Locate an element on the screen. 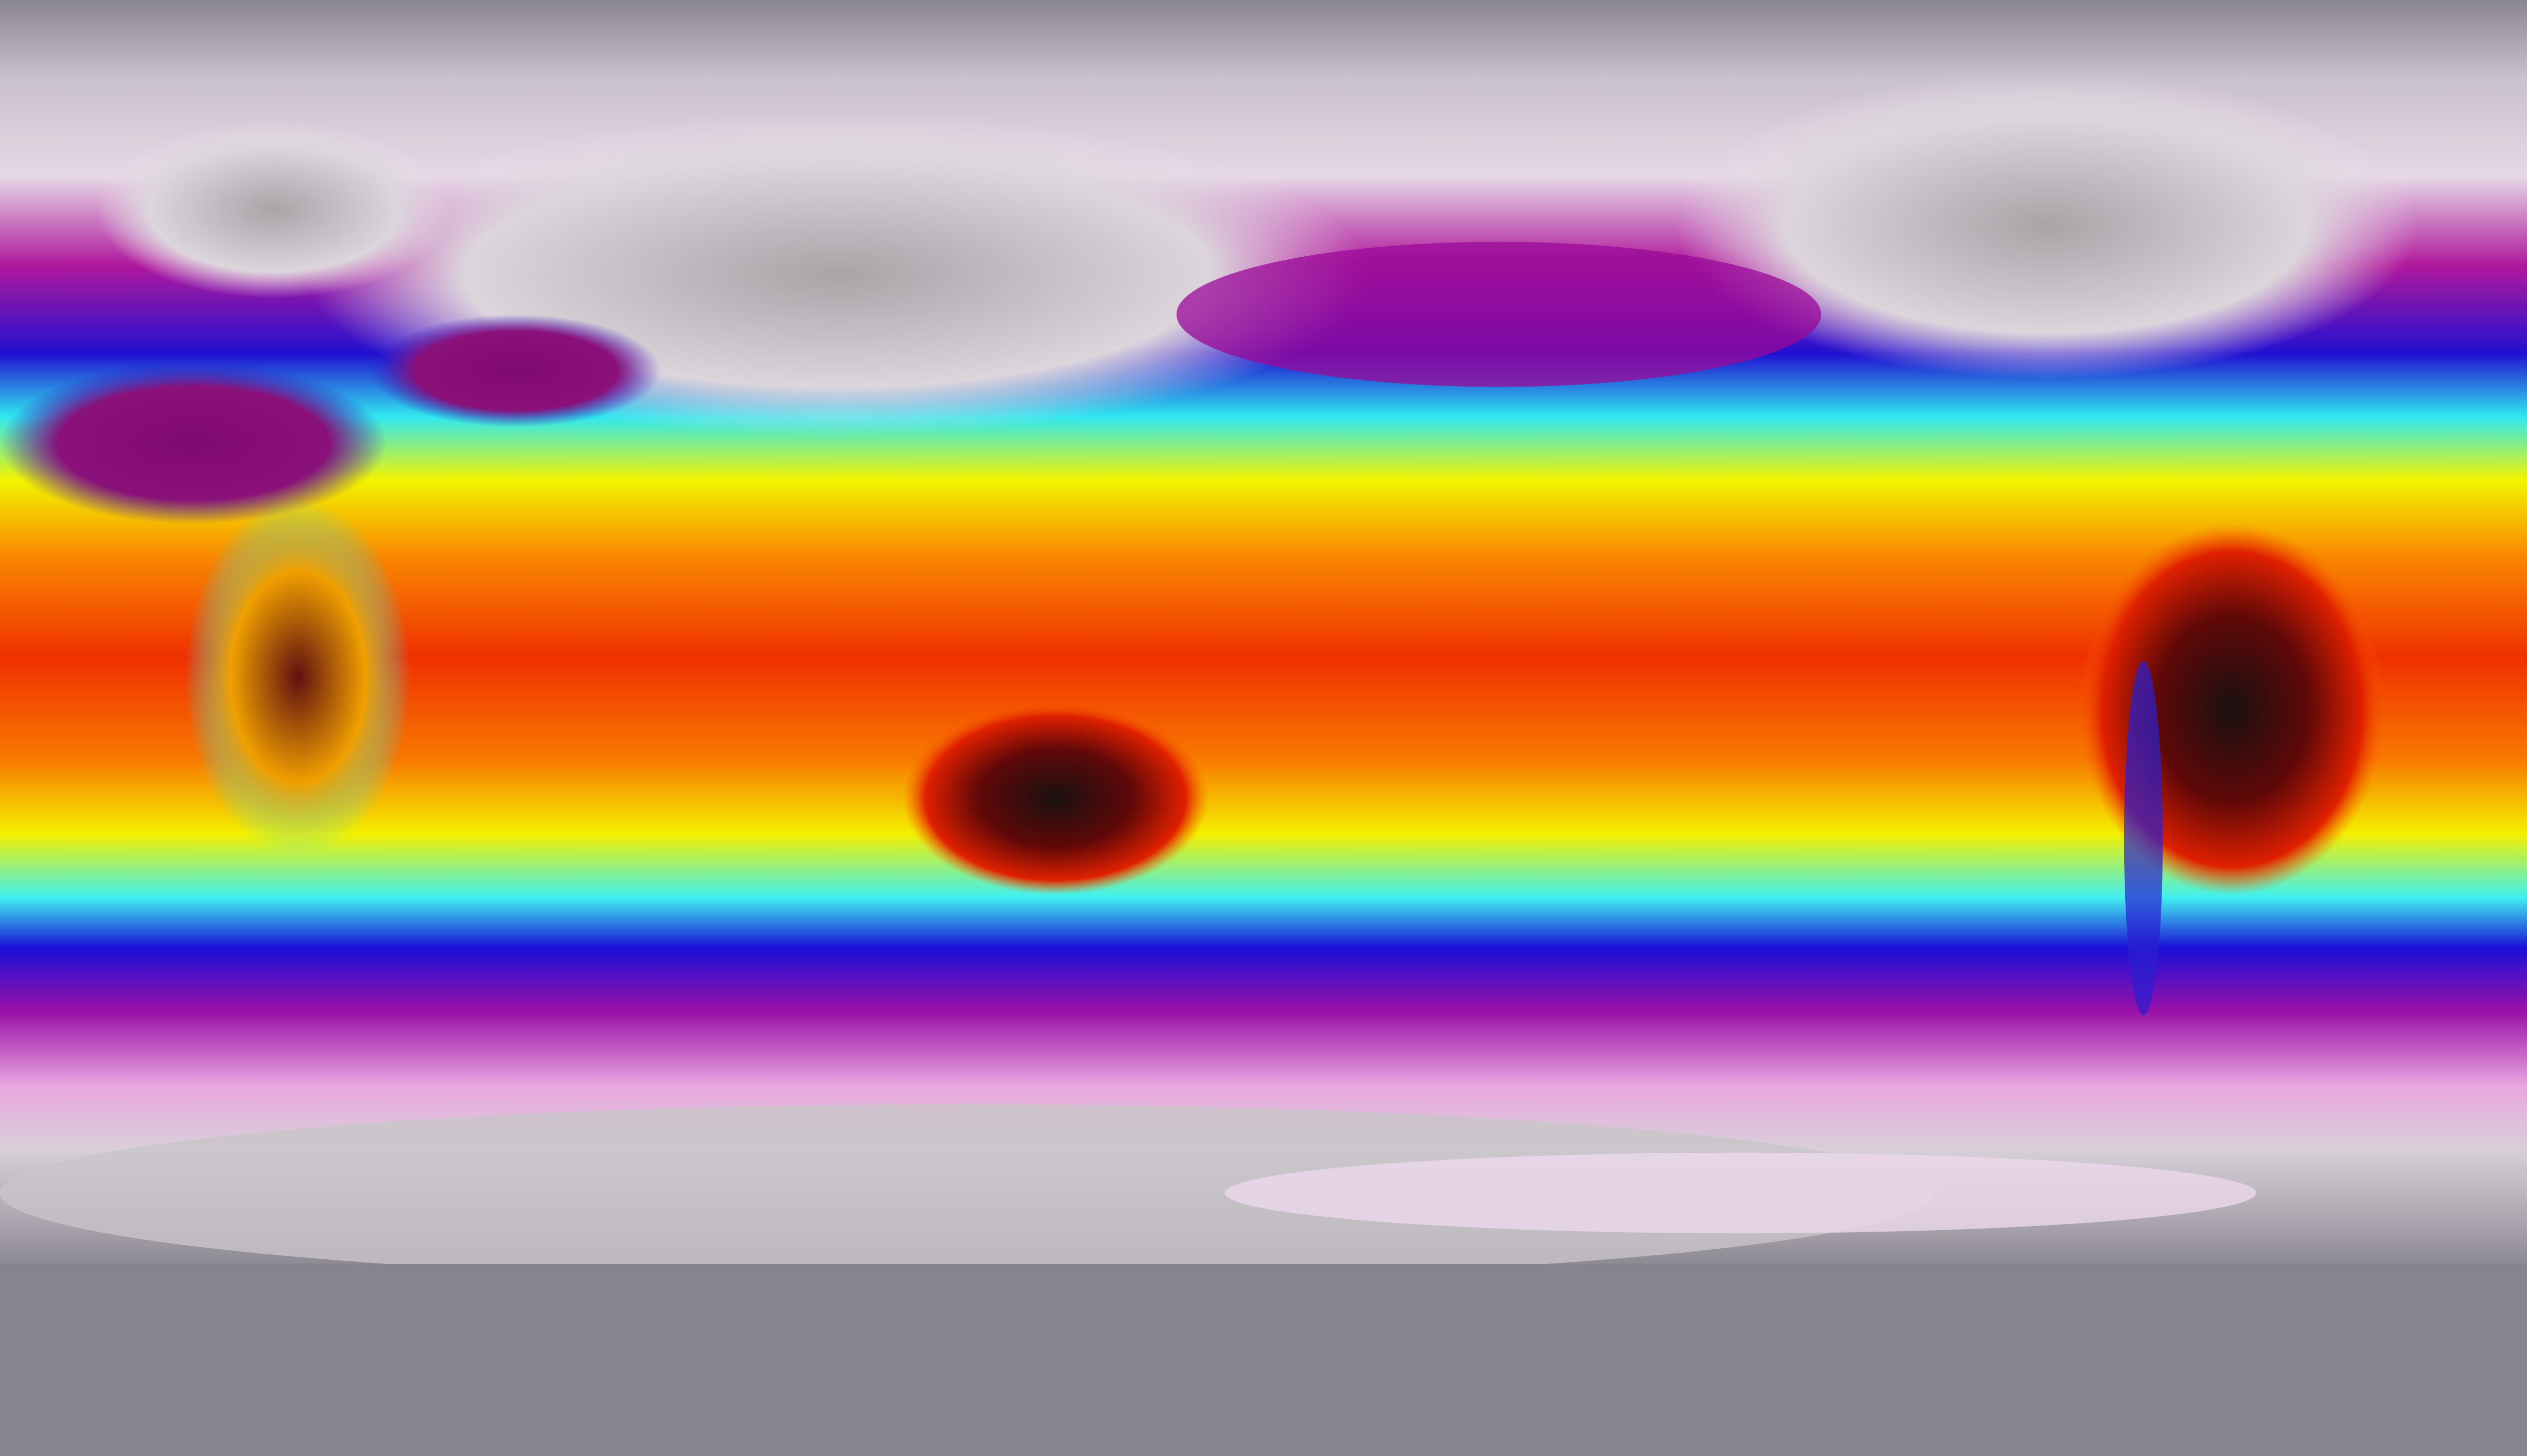 Image resolution: width=2527 pixels, height=1456 pixels. north-pacific-cold-band is located at coordinates (1498, 314).